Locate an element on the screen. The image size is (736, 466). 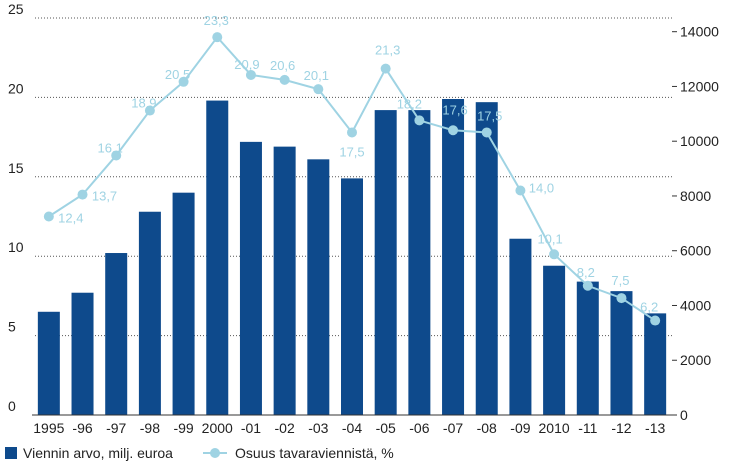
legend-bar-label: Viennin arvo, milj. euroa is located at coordinates (98, 453).